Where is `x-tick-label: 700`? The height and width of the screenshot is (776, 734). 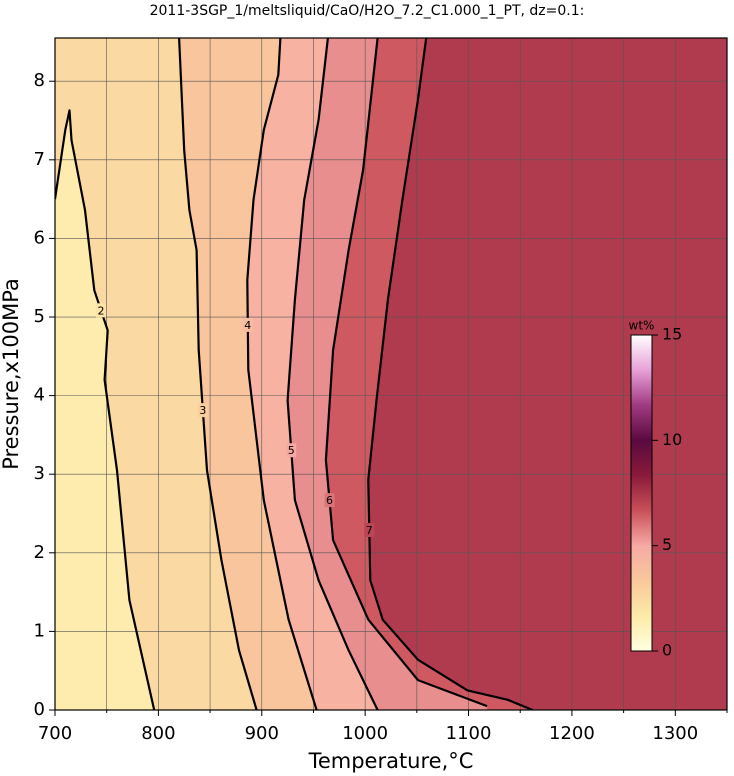 x-tick-label: 700 is located at coordinates (55, 733).